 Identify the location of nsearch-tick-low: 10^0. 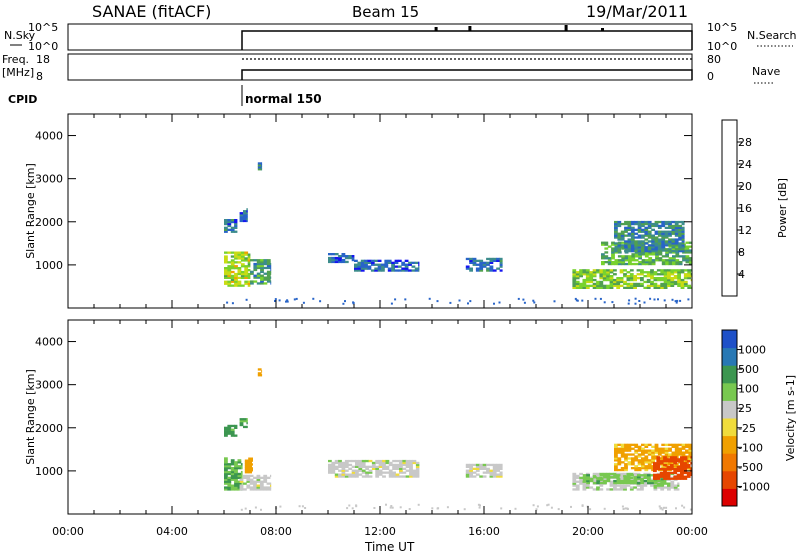
(722, 46).